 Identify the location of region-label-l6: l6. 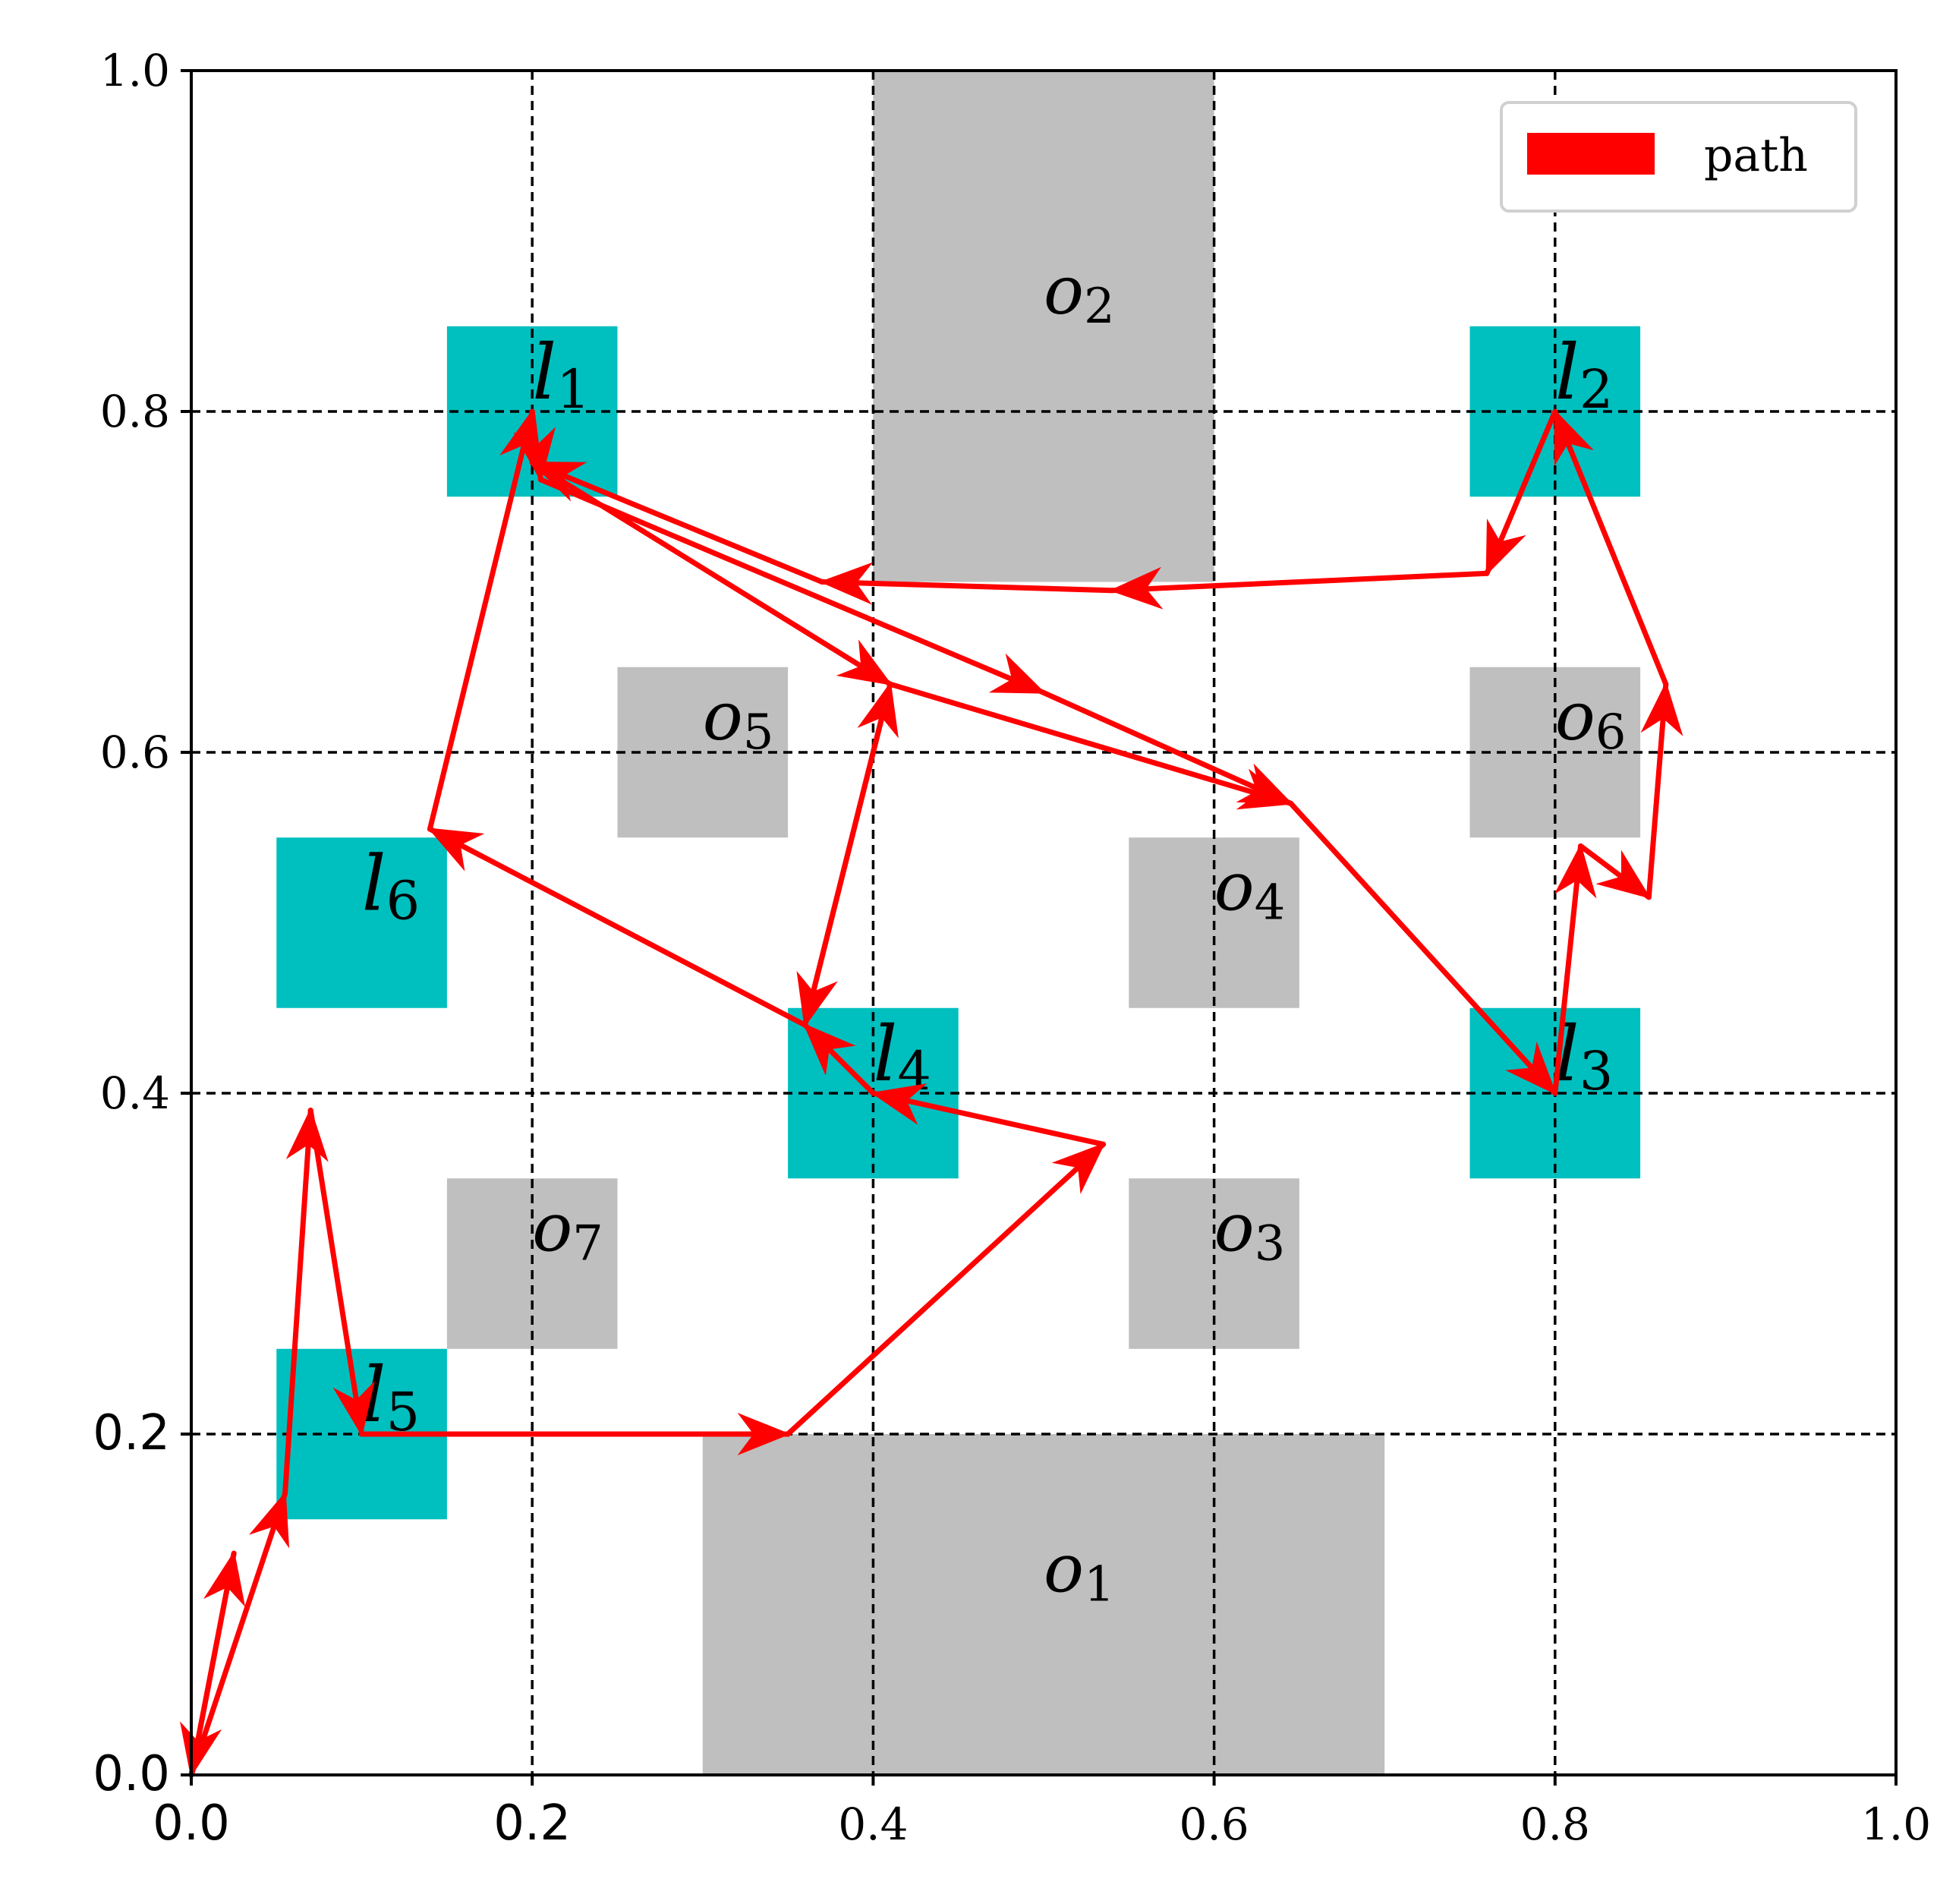
(391, 886).